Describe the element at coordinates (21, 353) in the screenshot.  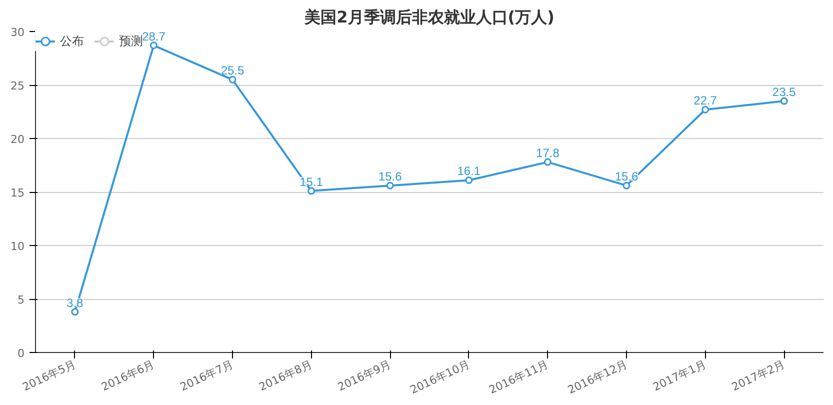
I see `y-tick-label: 0` at that location.